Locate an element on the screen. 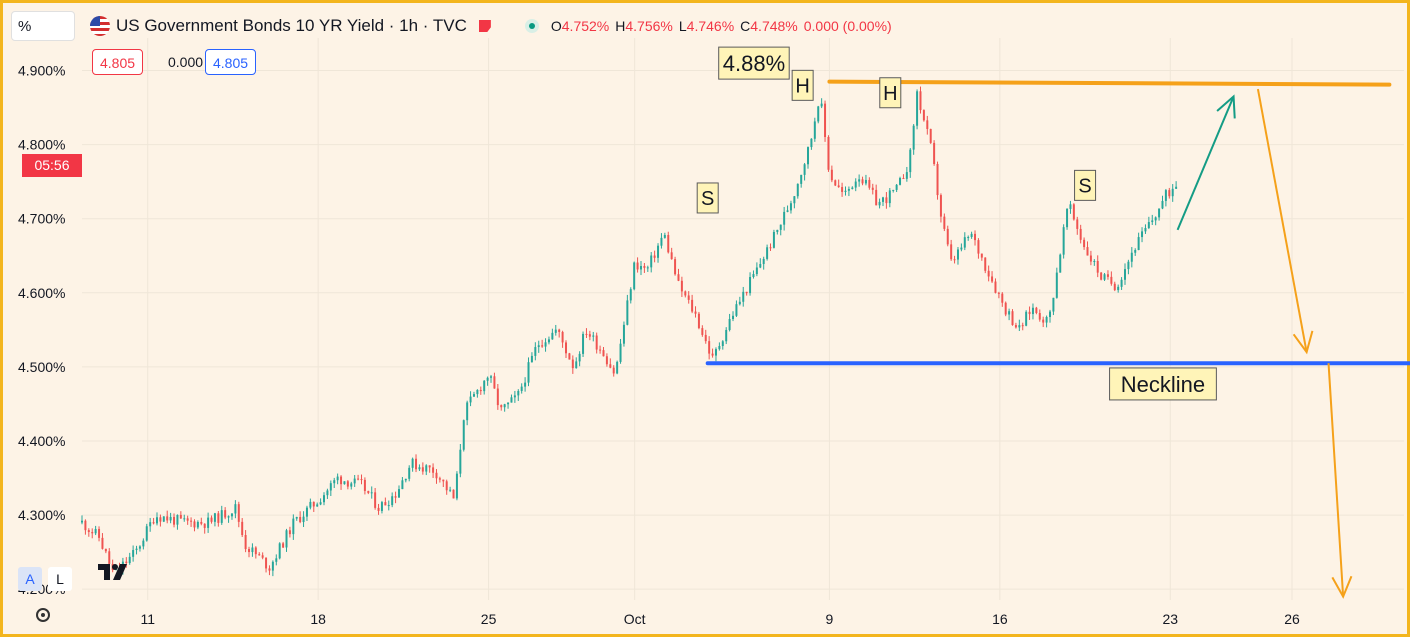 Image resolution: width=1410 pixels, height=637 pixels. ask-box: 4.805 is located at coordinates (231, 62).